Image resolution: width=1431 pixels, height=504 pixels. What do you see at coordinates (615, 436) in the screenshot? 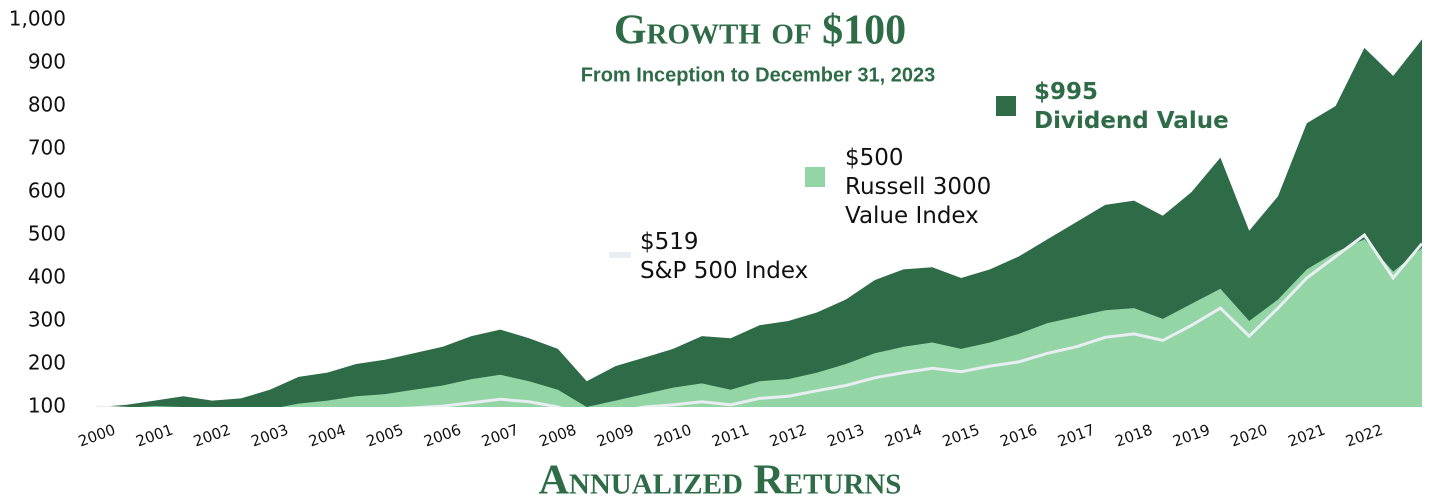
I see `x-tick-label: 2009` at bounding box center [615, 436].